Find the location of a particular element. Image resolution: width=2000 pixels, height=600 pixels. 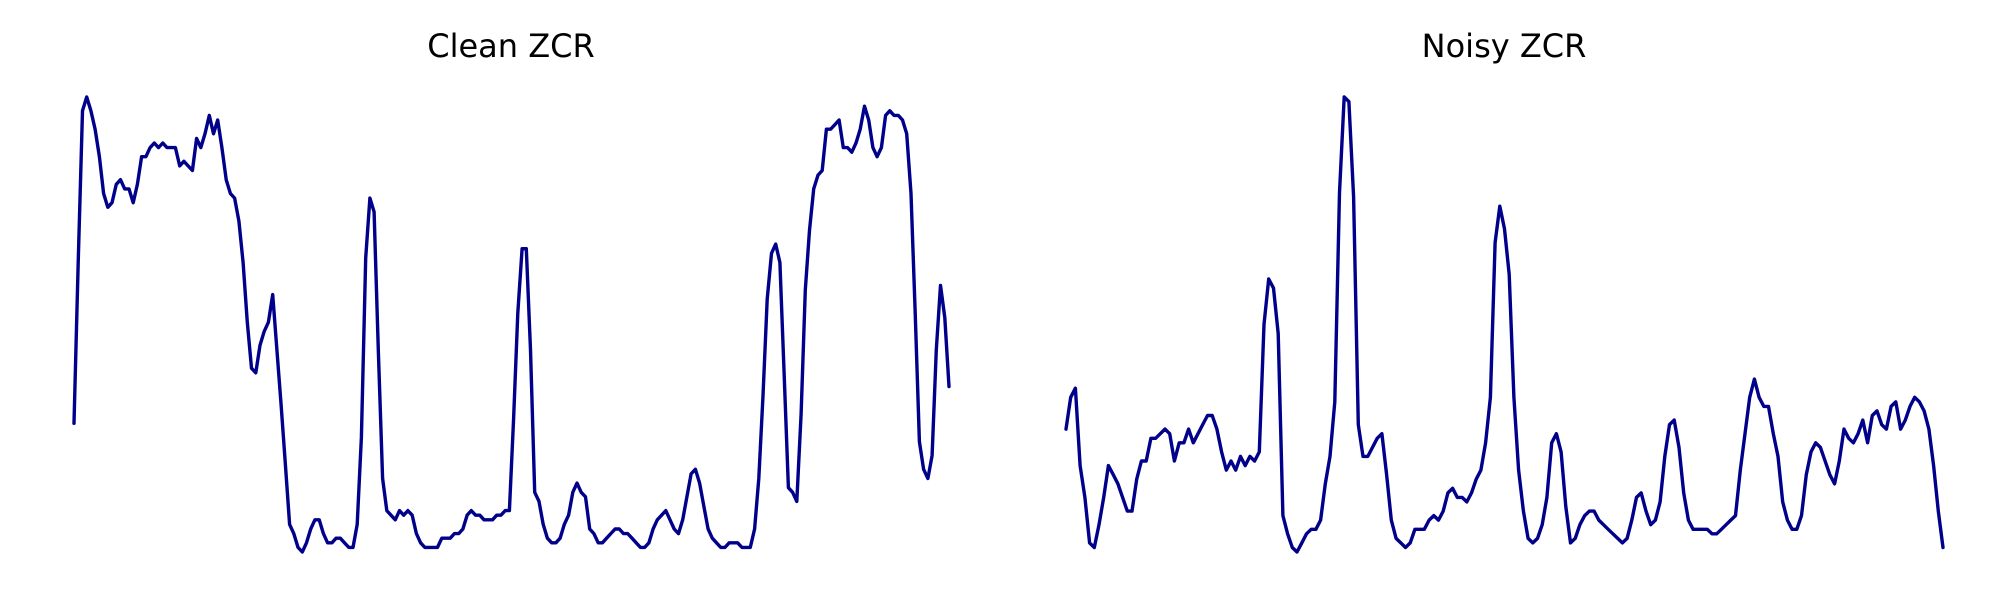

noisy-zcr-title: Noisy ZCR is located at coordinates (1504, 46).